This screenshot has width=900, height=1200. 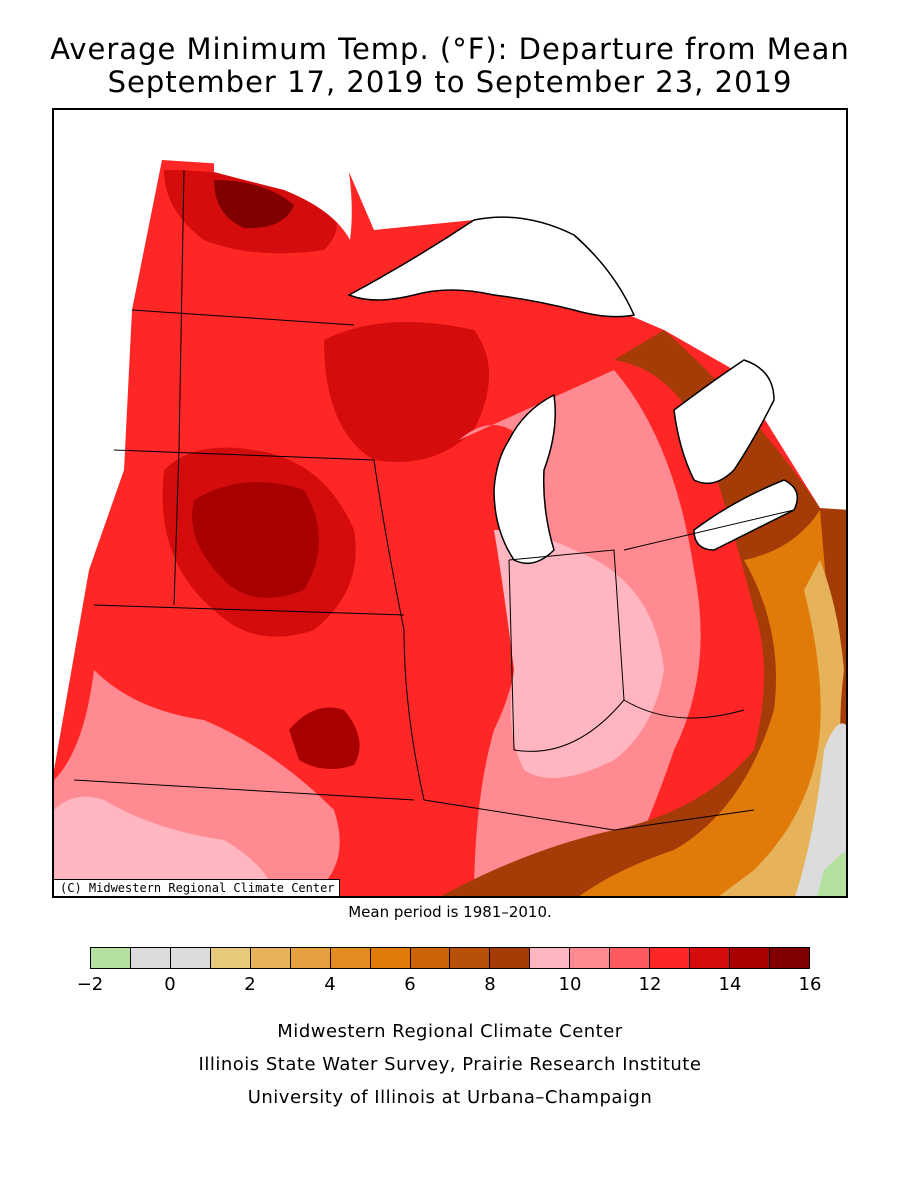 I want to click on legend-tick-label: −2, so click(x=90, y=984).